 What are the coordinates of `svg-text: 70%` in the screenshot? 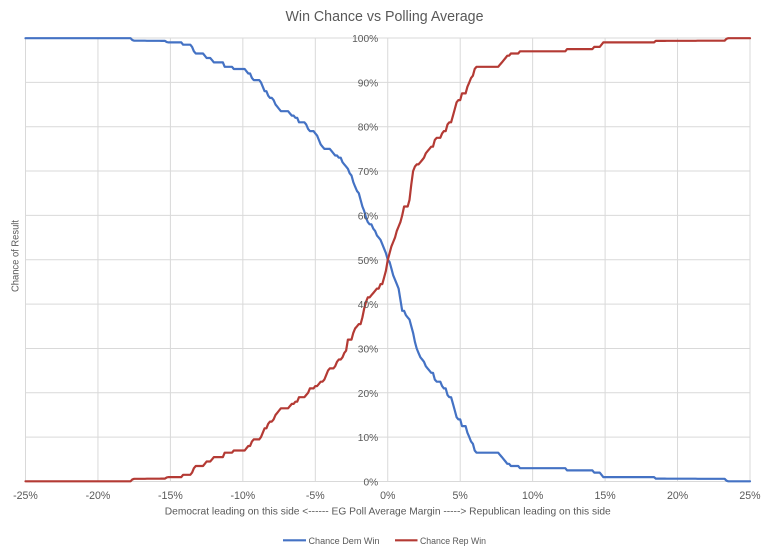 It's located at (368, 172).